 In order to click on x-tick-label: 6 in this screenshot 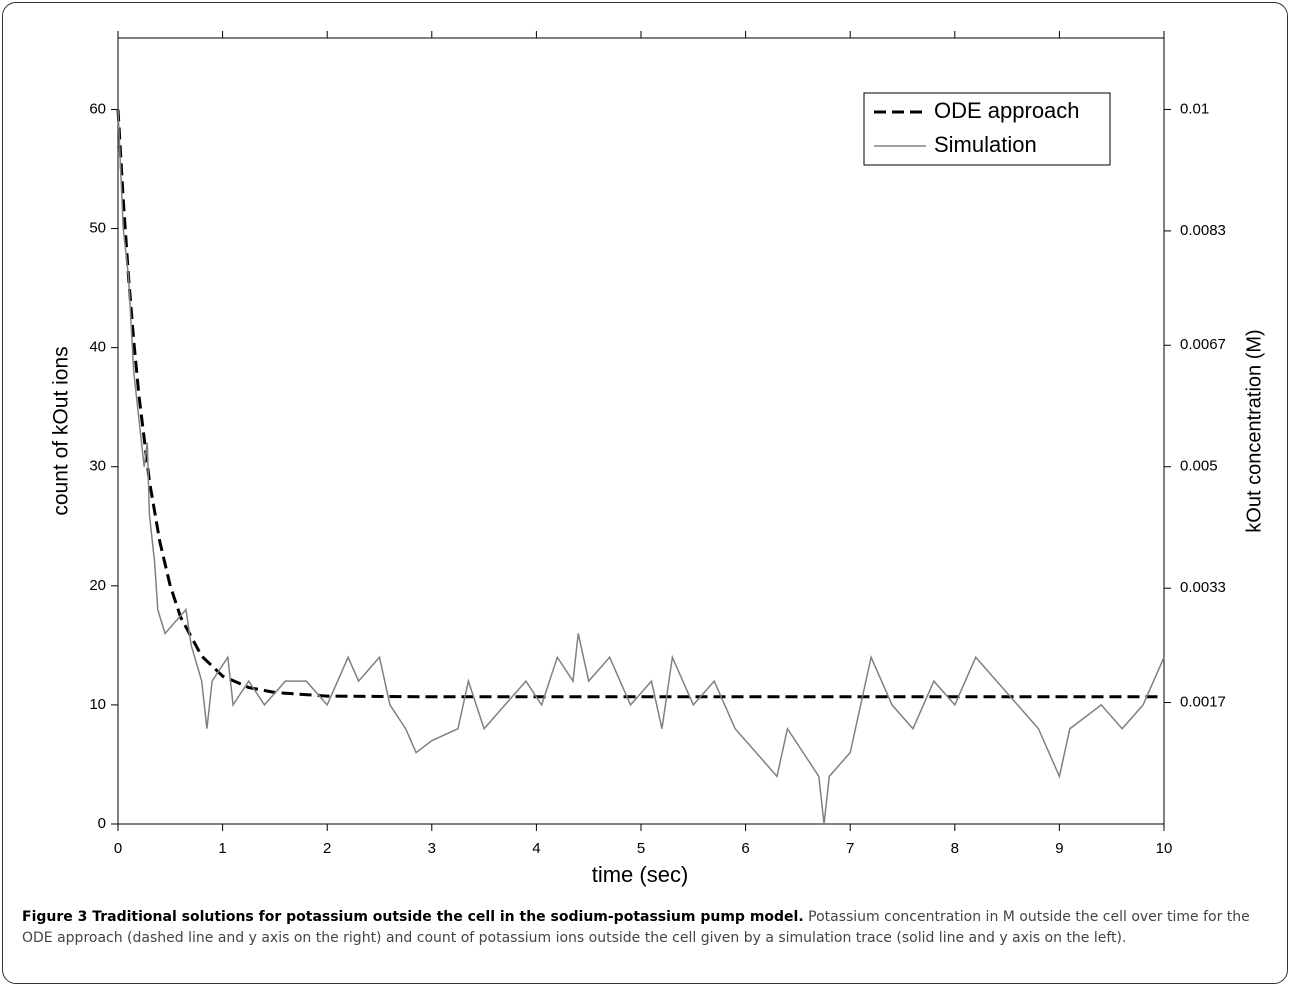, I will do `click(745, 848)`.